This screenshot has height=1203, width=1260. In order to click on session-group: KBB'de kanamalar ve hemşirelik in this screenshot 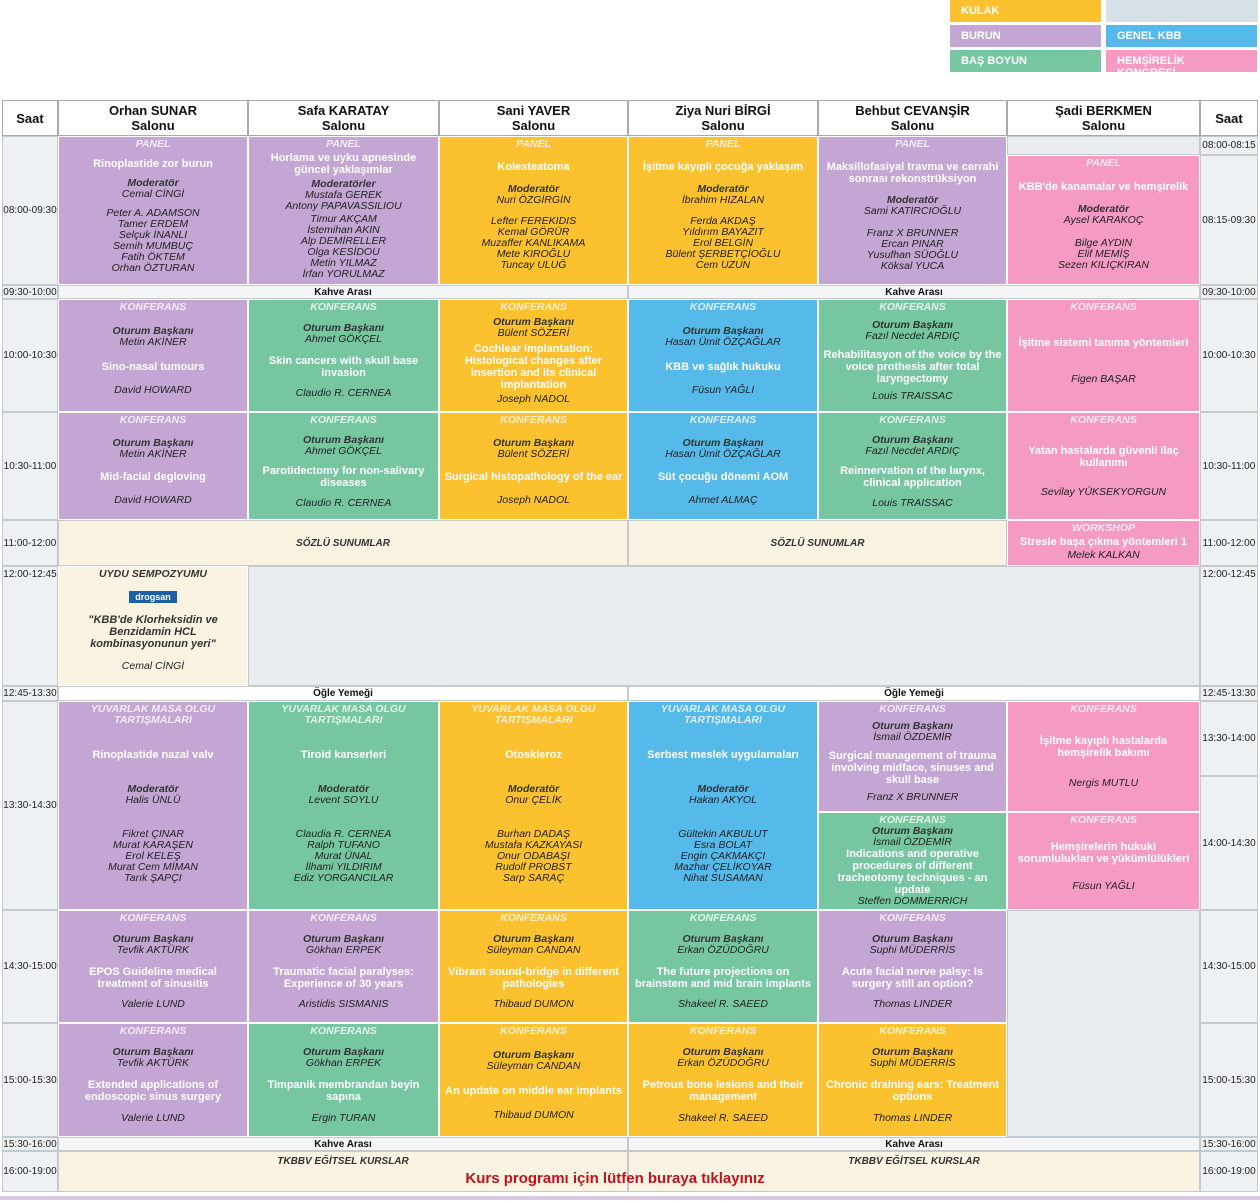, I will do `click(1104, 187)`.